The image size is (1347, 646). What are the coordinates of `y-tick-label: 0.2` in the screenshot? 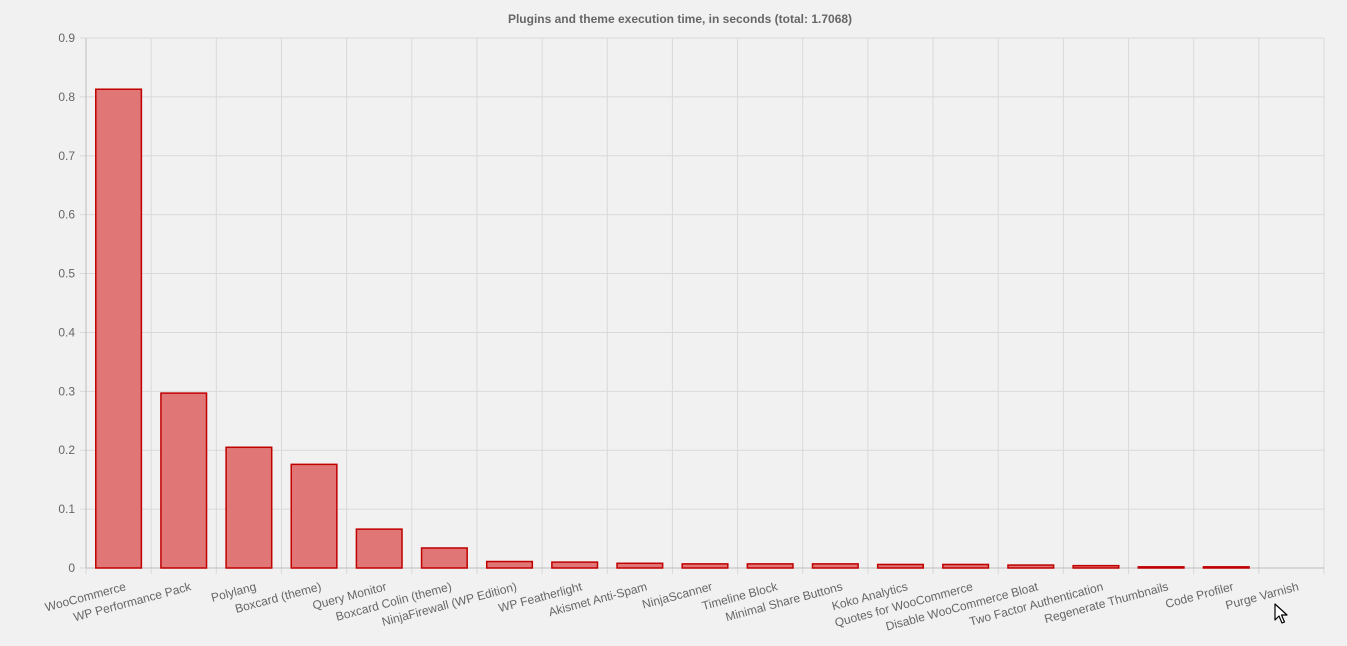 It's located at (66, 450).